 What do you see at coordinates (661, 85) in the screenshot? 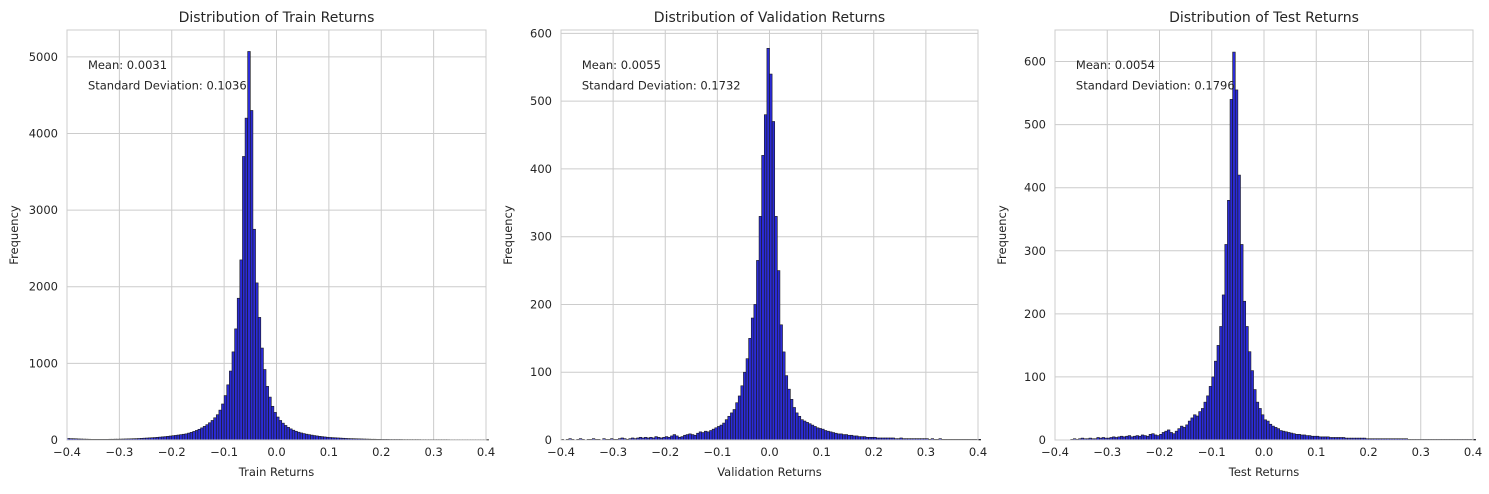
I see `std-annotation: Standard Deviation: 0.1732` at bounding box center [661, 85].